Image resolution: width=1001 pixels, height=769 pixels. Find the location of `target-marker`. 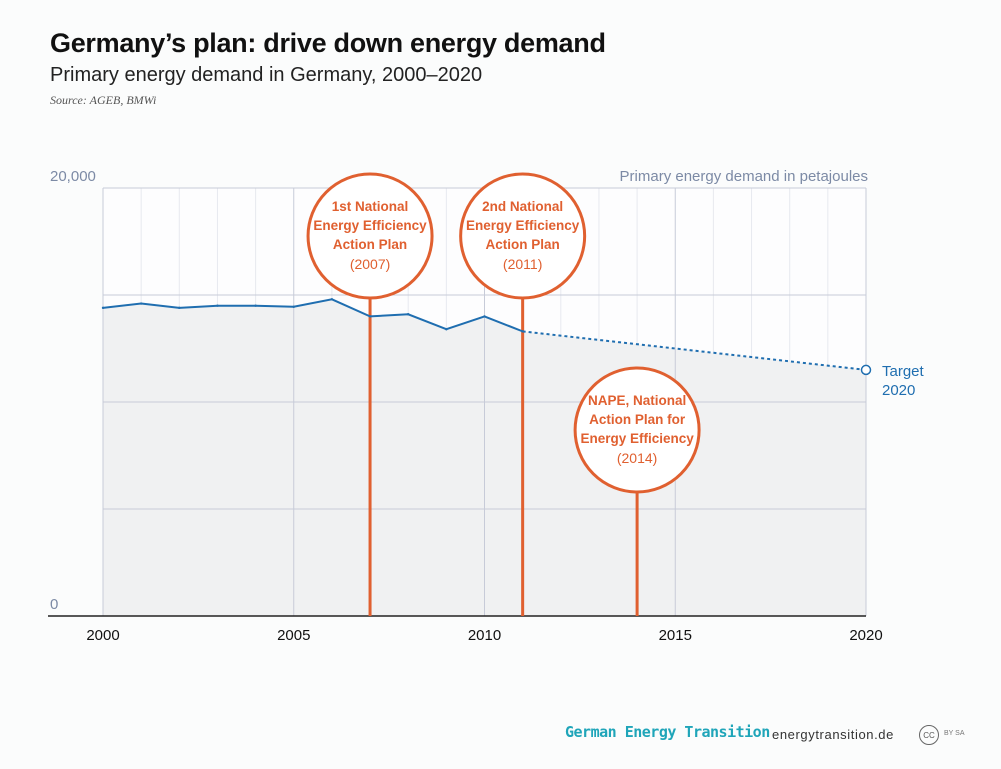

target-marker is located at coordinates (866, 370).